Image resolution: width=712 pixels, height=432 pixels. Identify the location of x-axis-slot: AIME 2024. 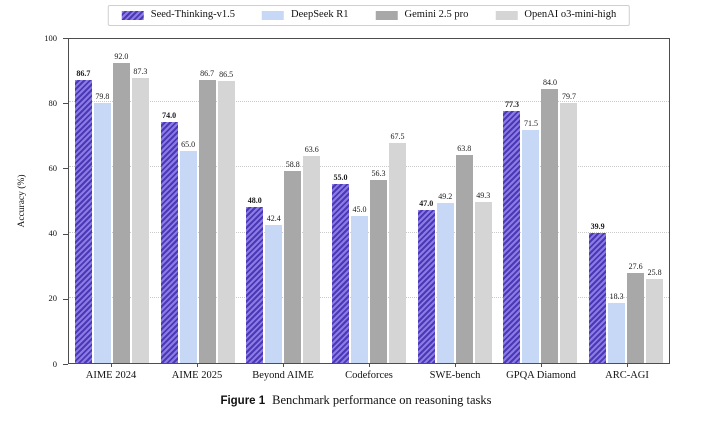
(111, 373).